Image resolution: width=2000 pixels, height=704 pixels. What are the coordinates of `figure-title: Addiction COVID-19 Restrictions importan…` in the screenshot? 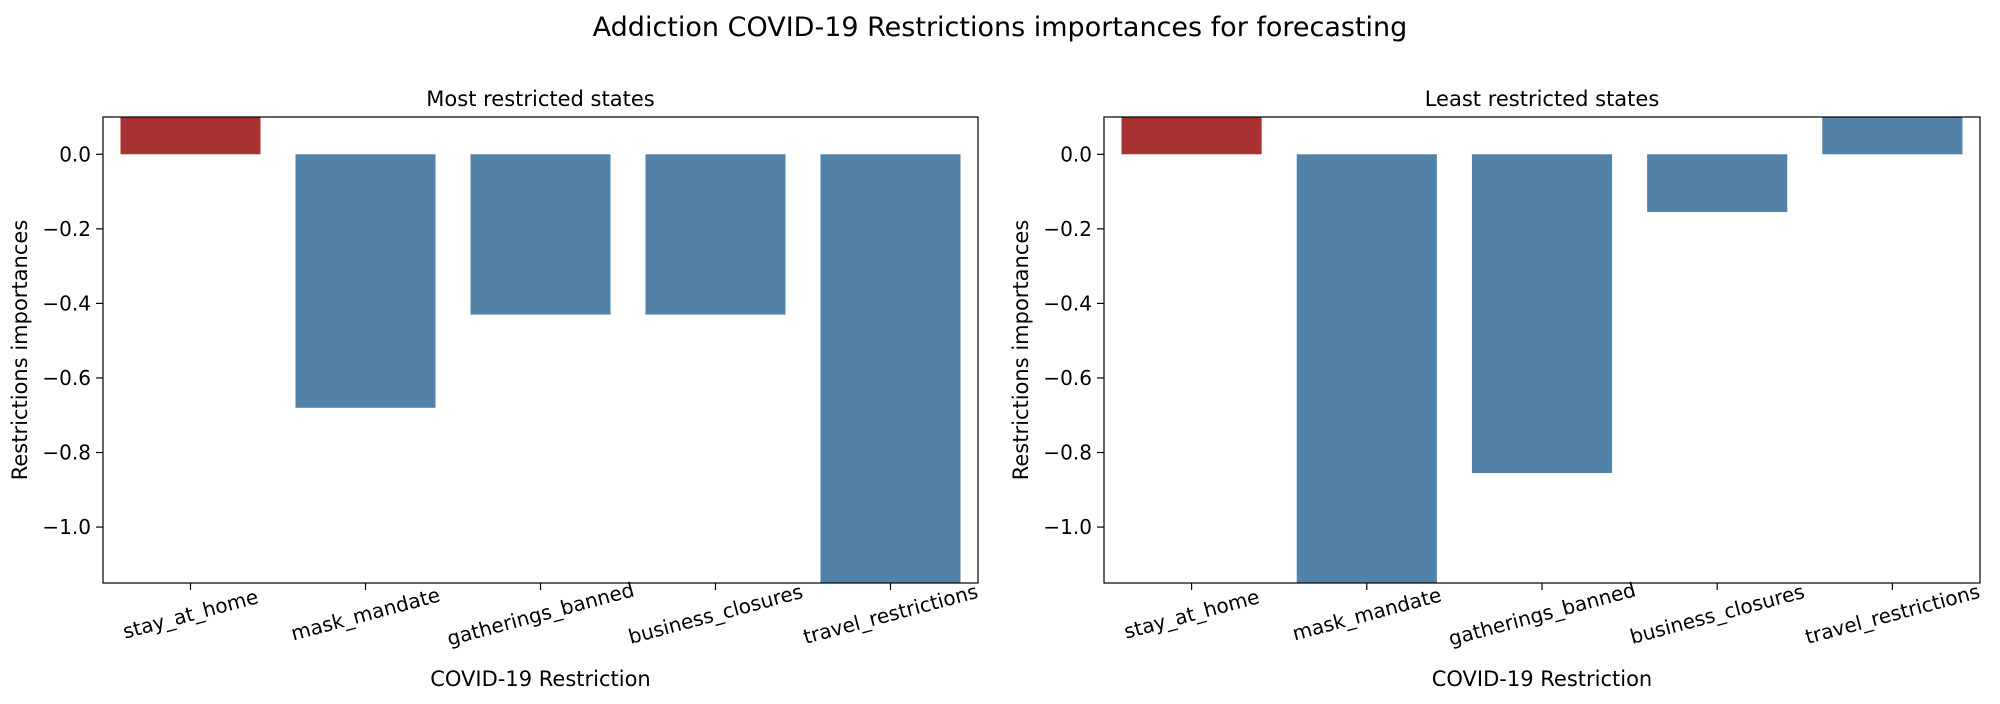 It's located at (1000, 27).